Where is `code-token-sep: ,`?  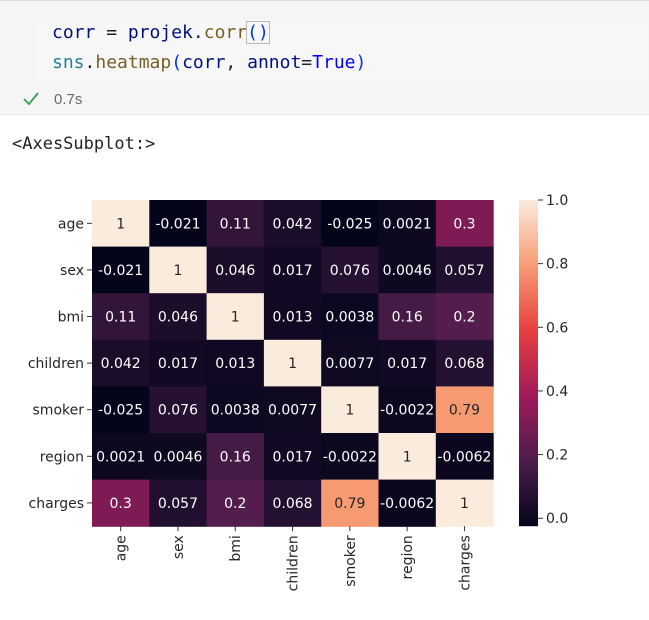
code-token-sep: , is located at coordinates (236, 62).